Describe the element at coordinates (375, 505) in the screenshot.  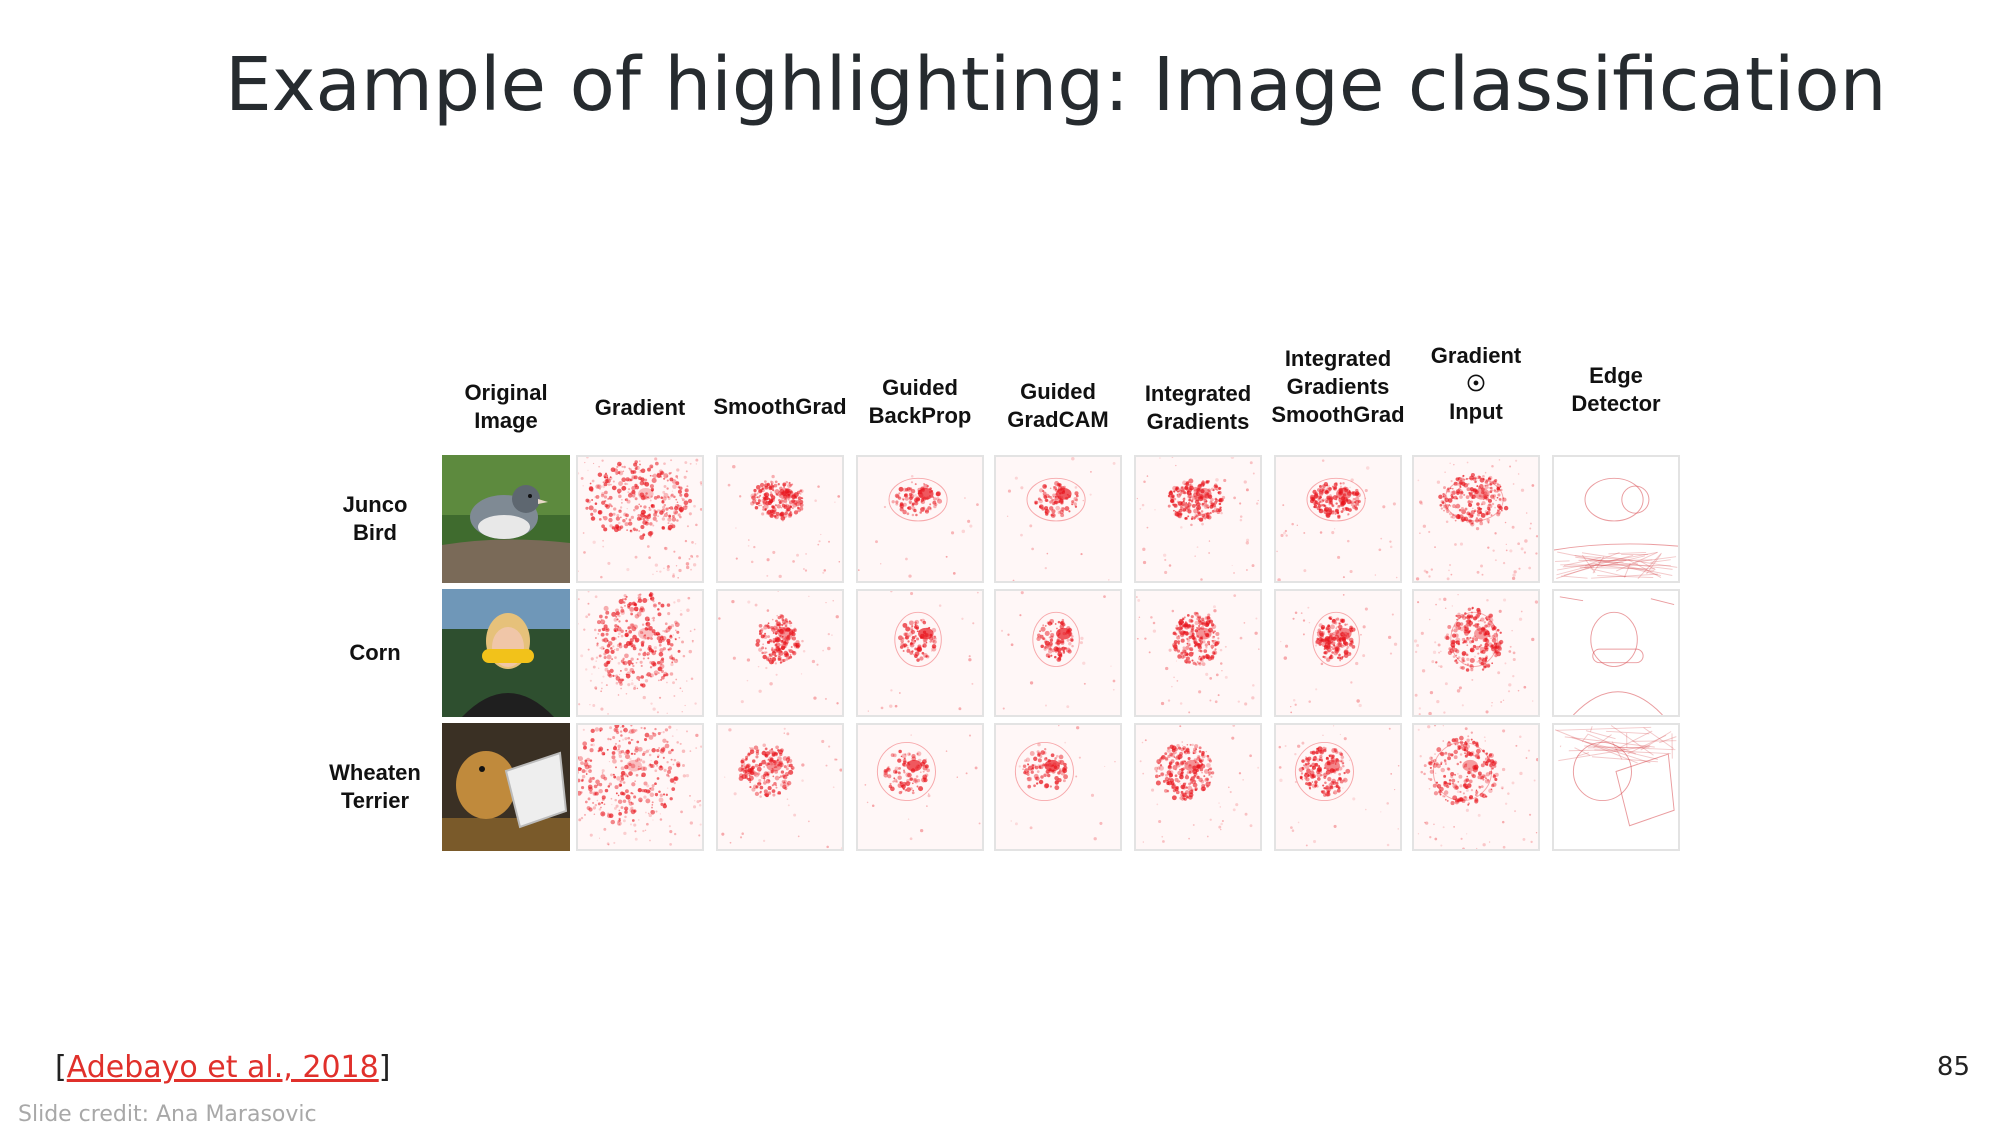
I see `row-label-line: Junco` at that location.